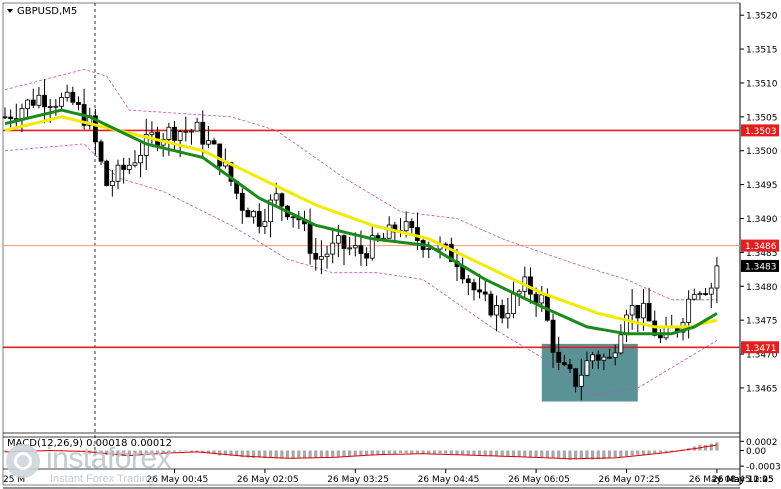 This screenshot has width=781, height=489. I want to click on price-label-text: 1.3486, so click(761, 247).